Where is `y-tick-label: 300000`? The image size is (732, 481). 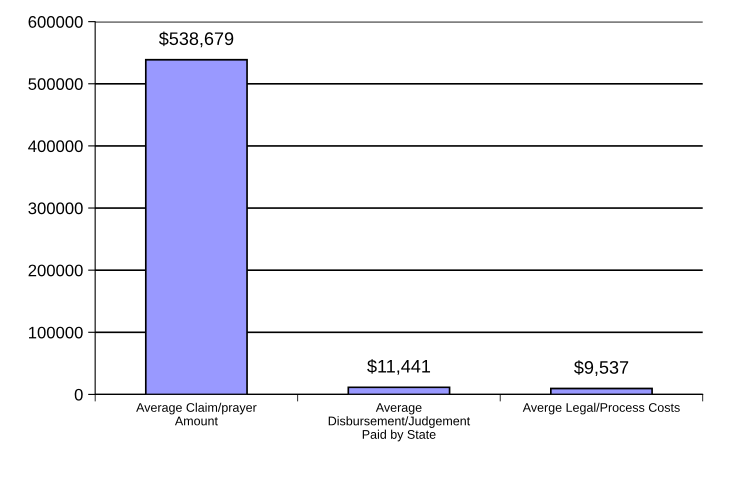 y-tick-label: 300000 is located at coordinates (55, 208).